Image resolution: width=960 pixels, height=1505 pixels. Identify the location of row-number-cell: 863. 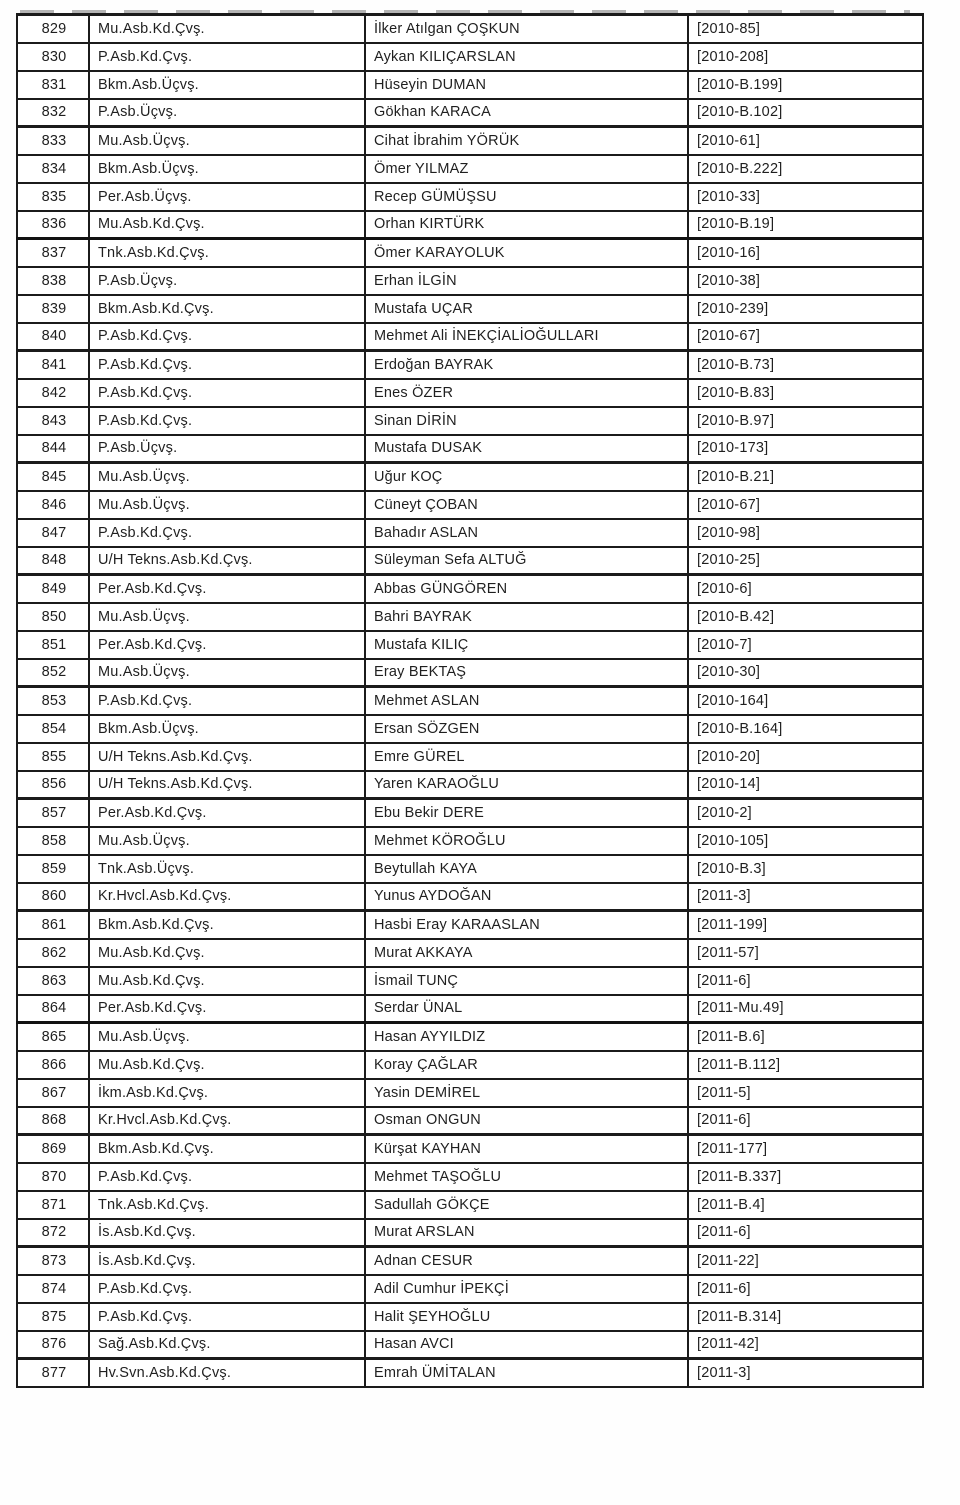
(53, 980).